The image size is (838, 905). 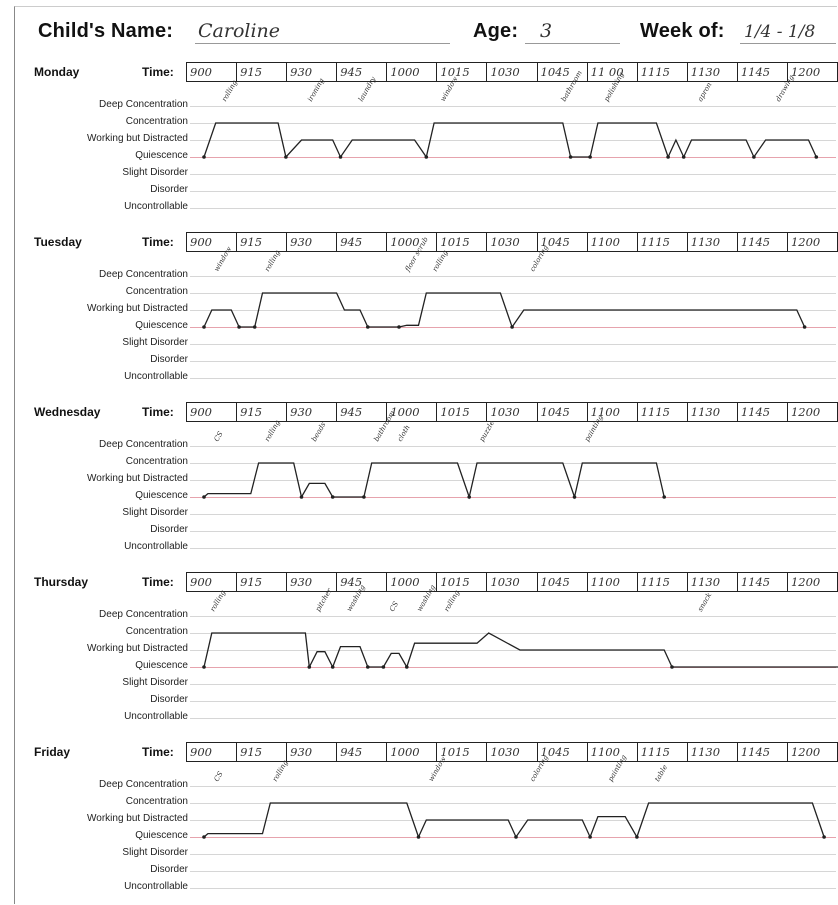 I want to click on activity-note: painting, so click(x=594, y=428).